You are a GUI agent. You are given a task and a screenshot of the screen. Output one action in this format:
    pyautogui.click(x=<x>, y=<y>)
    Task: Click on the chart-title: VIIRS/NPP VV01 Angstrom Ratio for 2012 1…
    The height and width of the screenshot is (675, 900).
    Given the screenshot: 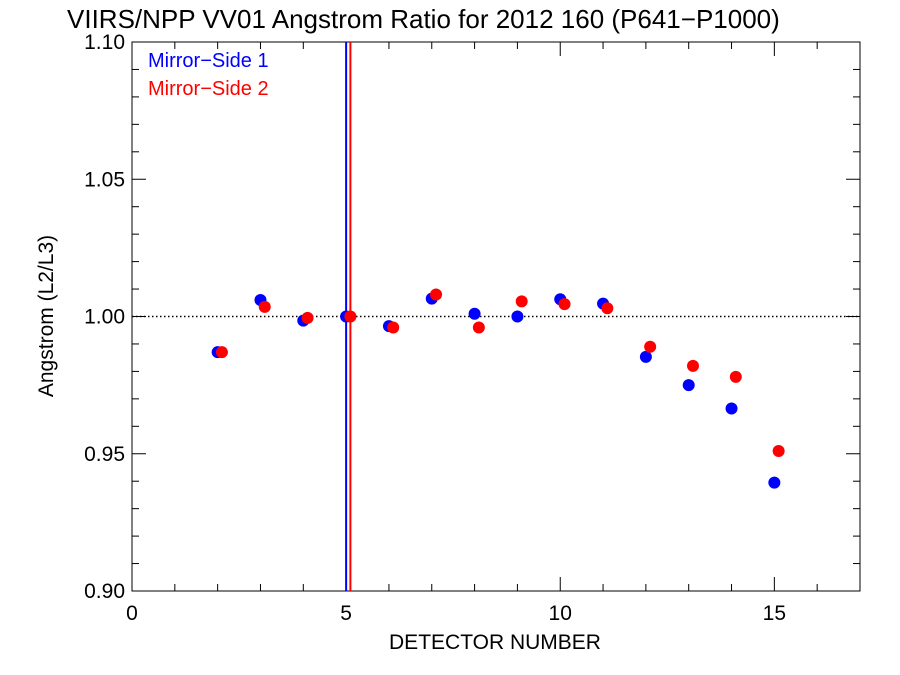 What is the action you would take?
    pyautogui.click(x=423, y=19)
    